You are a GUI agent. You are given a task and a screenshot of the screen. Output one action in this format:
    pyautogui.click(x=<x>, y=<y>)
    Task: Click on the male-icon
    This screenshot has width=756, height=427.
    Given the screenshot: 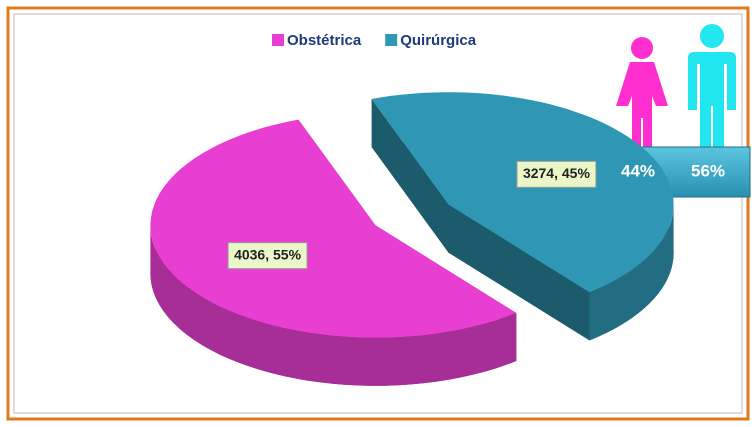 What is the action you would take?
    pyautogui.click(x=712, y=90)
    